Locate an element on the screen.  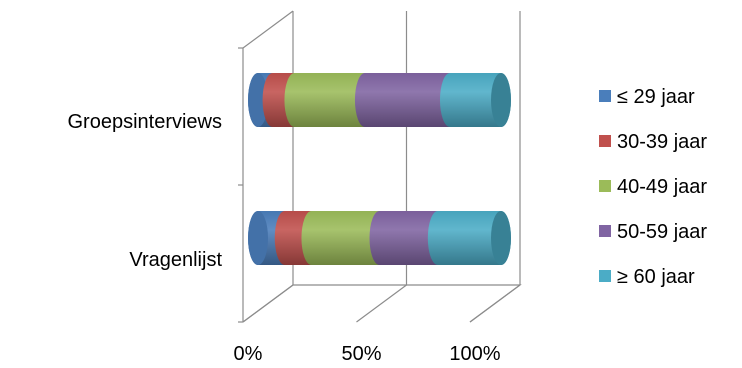
legend-item: ≤ 29 jaar is located at coordinates (647, 97).